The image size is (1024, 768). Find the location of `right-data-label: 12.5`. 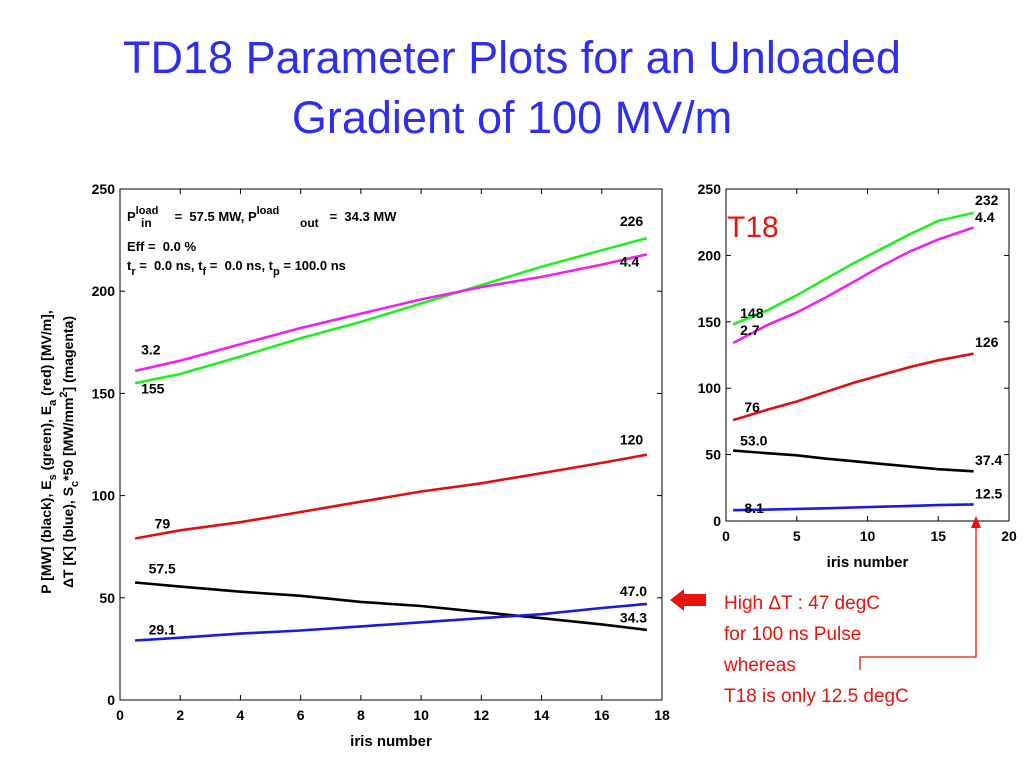

right-data-label: 12.5 is located at coordinates (988, 493).